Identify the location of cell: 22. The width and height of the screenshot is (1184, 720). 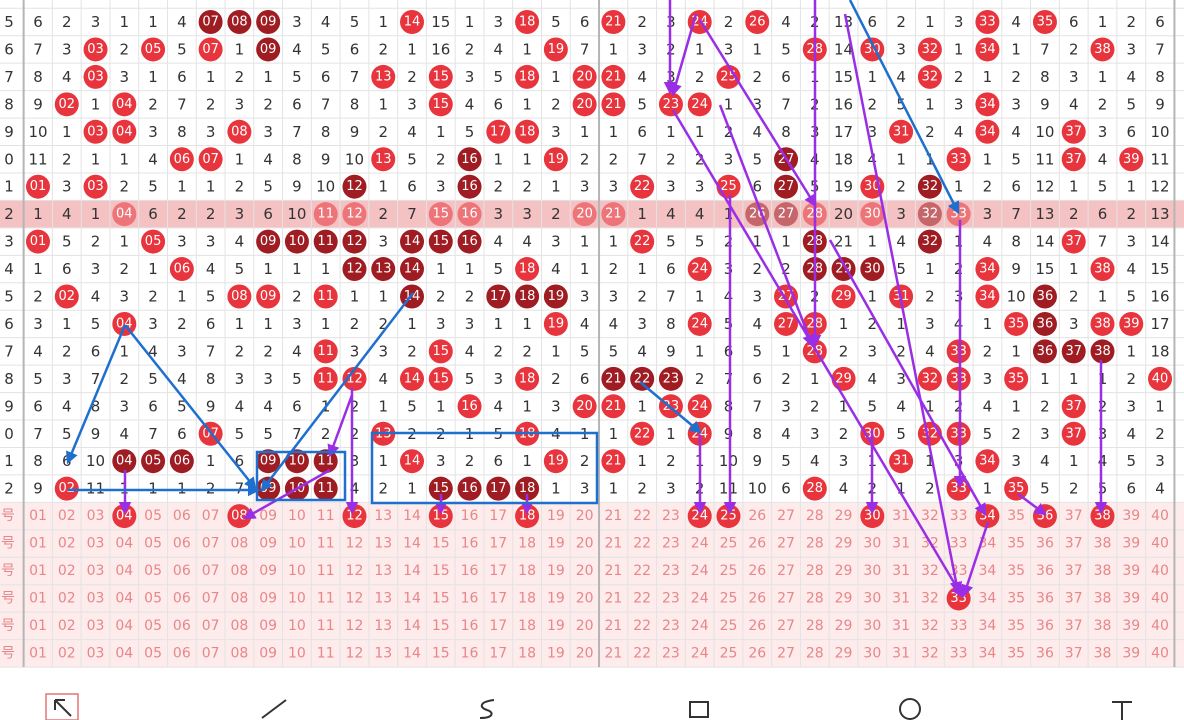
(642, 571).